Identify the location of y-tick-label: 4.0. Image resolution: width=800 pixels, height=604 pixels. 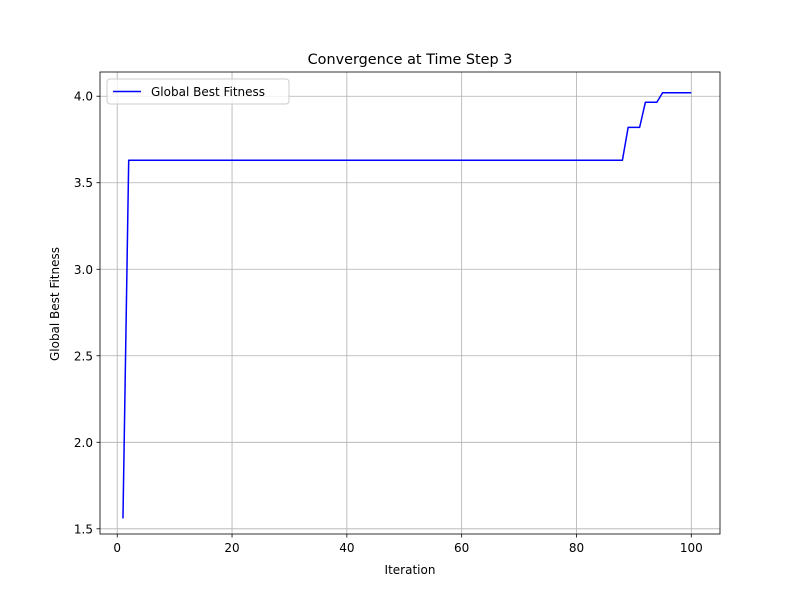
(83, 97).